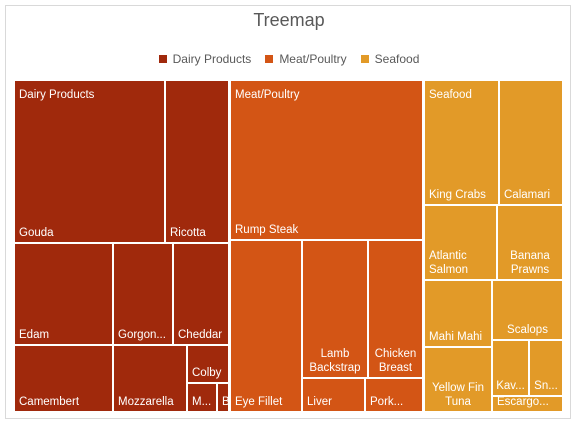 The height and width of the screenshot is (426, 578). Describe the element at coordinates (448, 263) in the screenshot. I see `tile-label-atlantic-salmon: Atlantic Salmon` at that location.